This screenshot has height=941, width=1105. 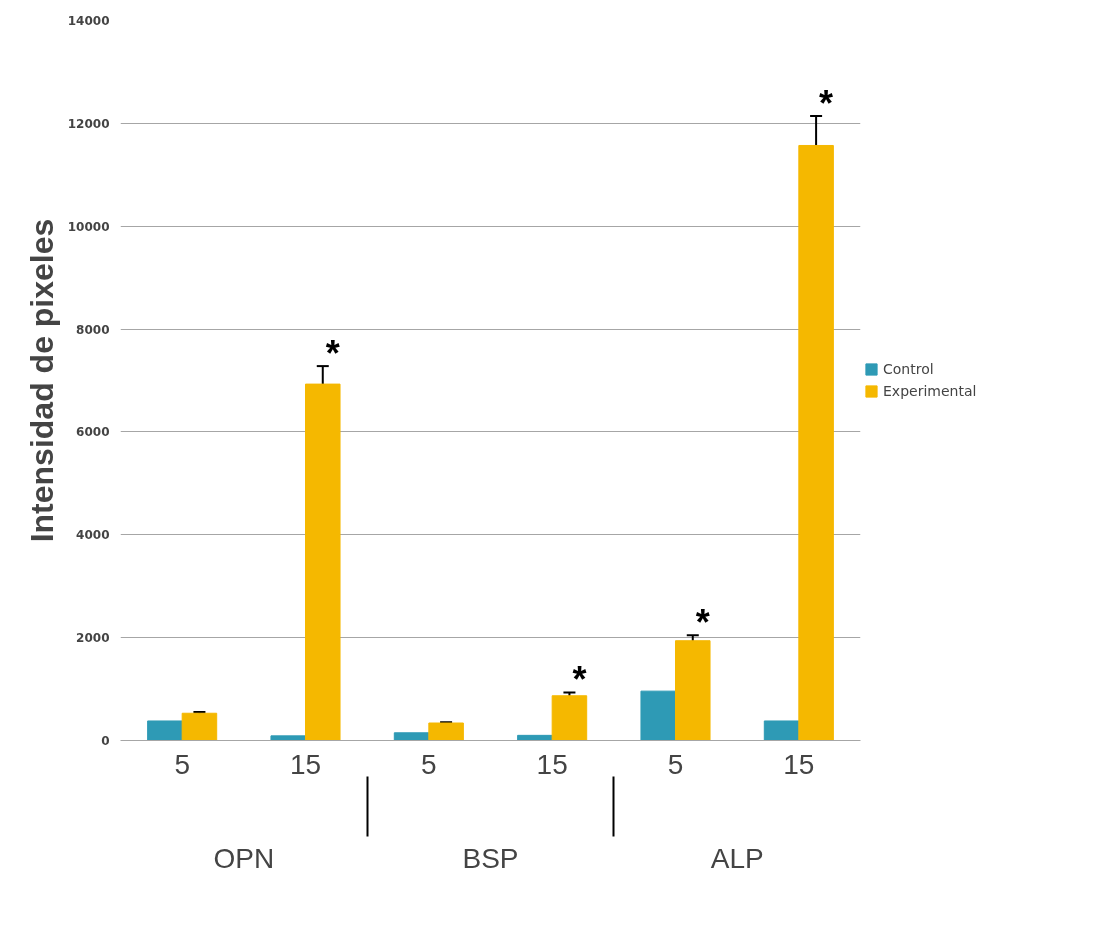 I want to click on text: OPN, so click(x=244, y=858).